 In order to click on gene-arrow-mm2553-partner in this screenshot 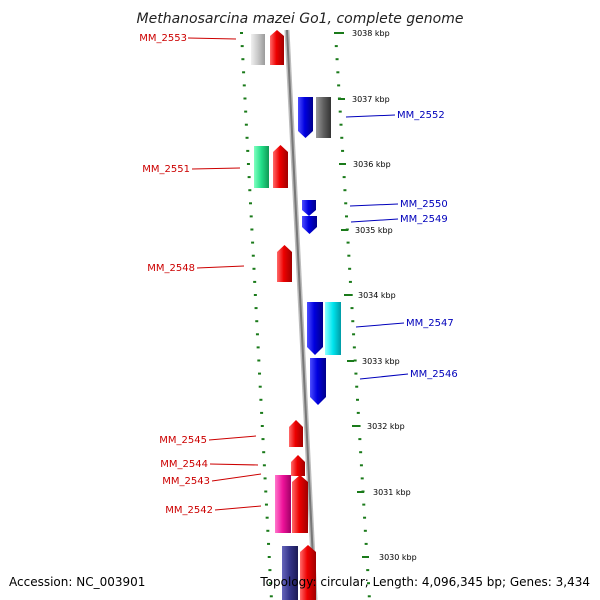, I will do `click(277, 47)`.